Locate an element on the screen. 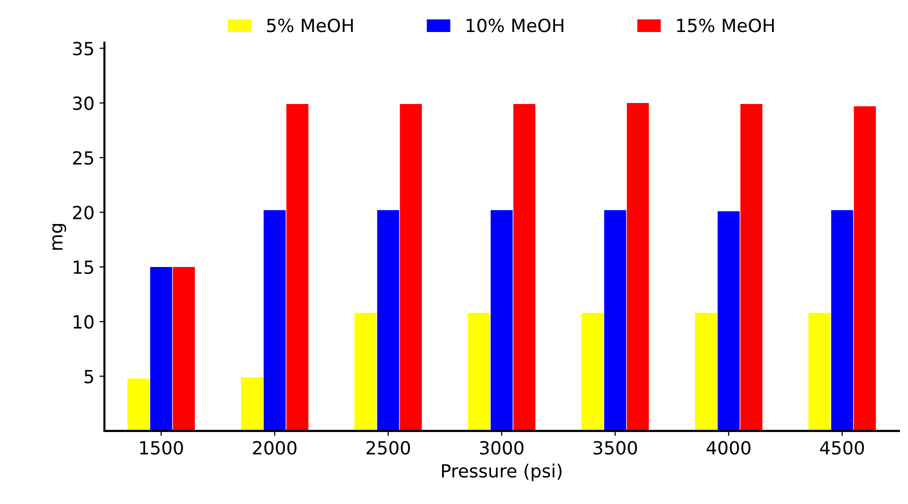 The height and width of the screenshot is (504, 908). y-tick-label: 5 is located at coordinates (89, 377).